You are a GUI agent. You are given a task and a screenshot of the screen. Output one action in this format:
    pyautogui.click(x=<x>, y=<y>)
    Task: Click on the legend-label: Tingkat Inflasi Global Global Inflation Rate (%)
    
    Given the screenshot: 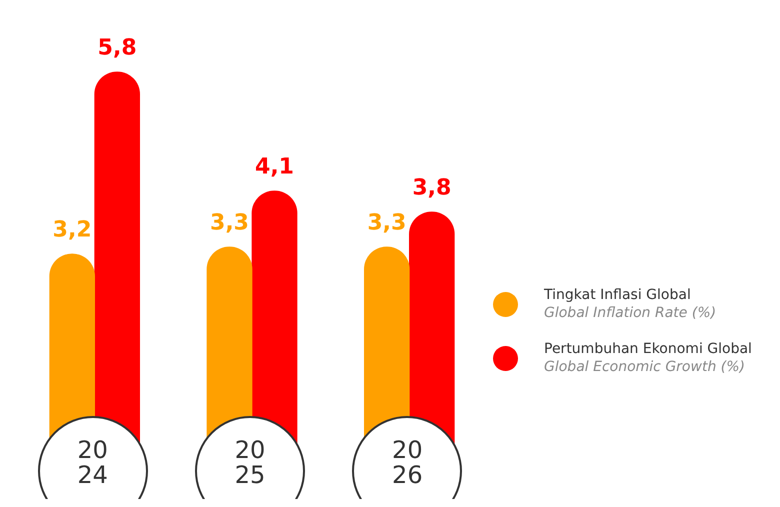 What is the action you would take?
    pyautogui.click(x=630, y=304)
    